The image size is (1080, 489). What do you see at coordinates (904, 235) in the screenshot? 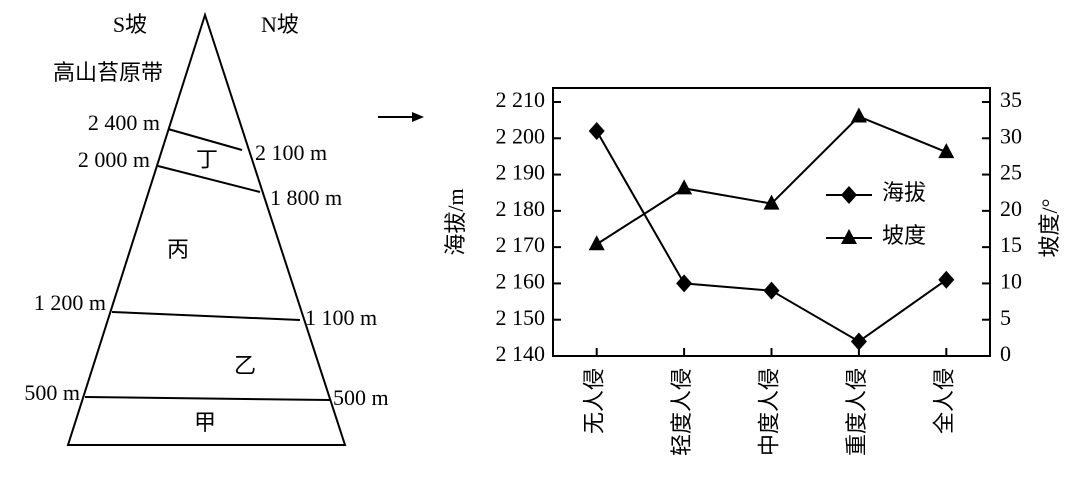
I see `legend-label: 坡度` at bounding box center [904, 235].